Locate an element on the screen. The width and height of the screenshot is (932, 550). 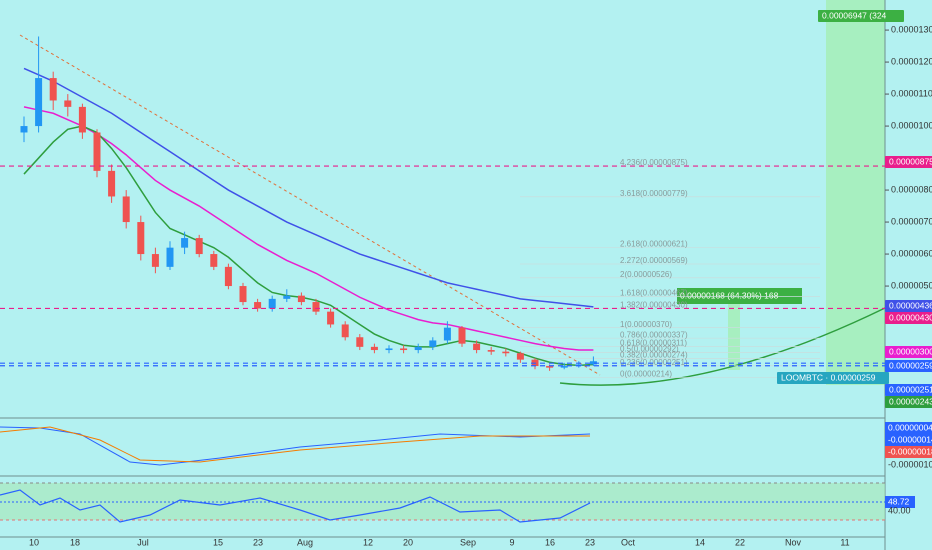
rsi-tag is located at coordinates (900, 502).